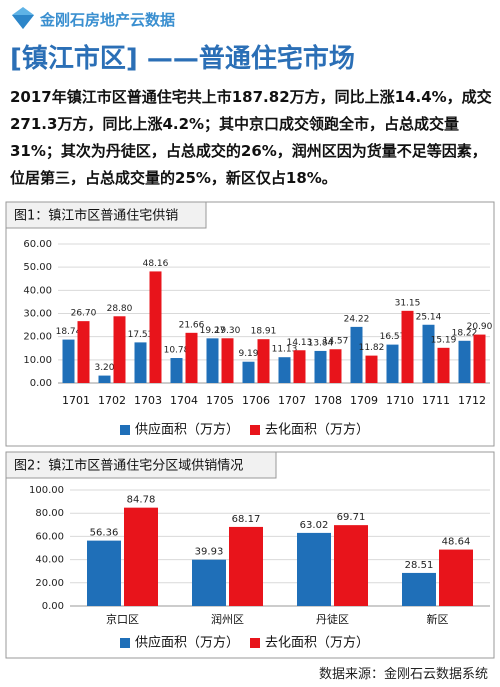 Image resolution: width=500 pixels, height=687 pixels. Describe the element at coordinates (220, 400) in the screenshot. I see `x-tick-label: 1705` at that location.